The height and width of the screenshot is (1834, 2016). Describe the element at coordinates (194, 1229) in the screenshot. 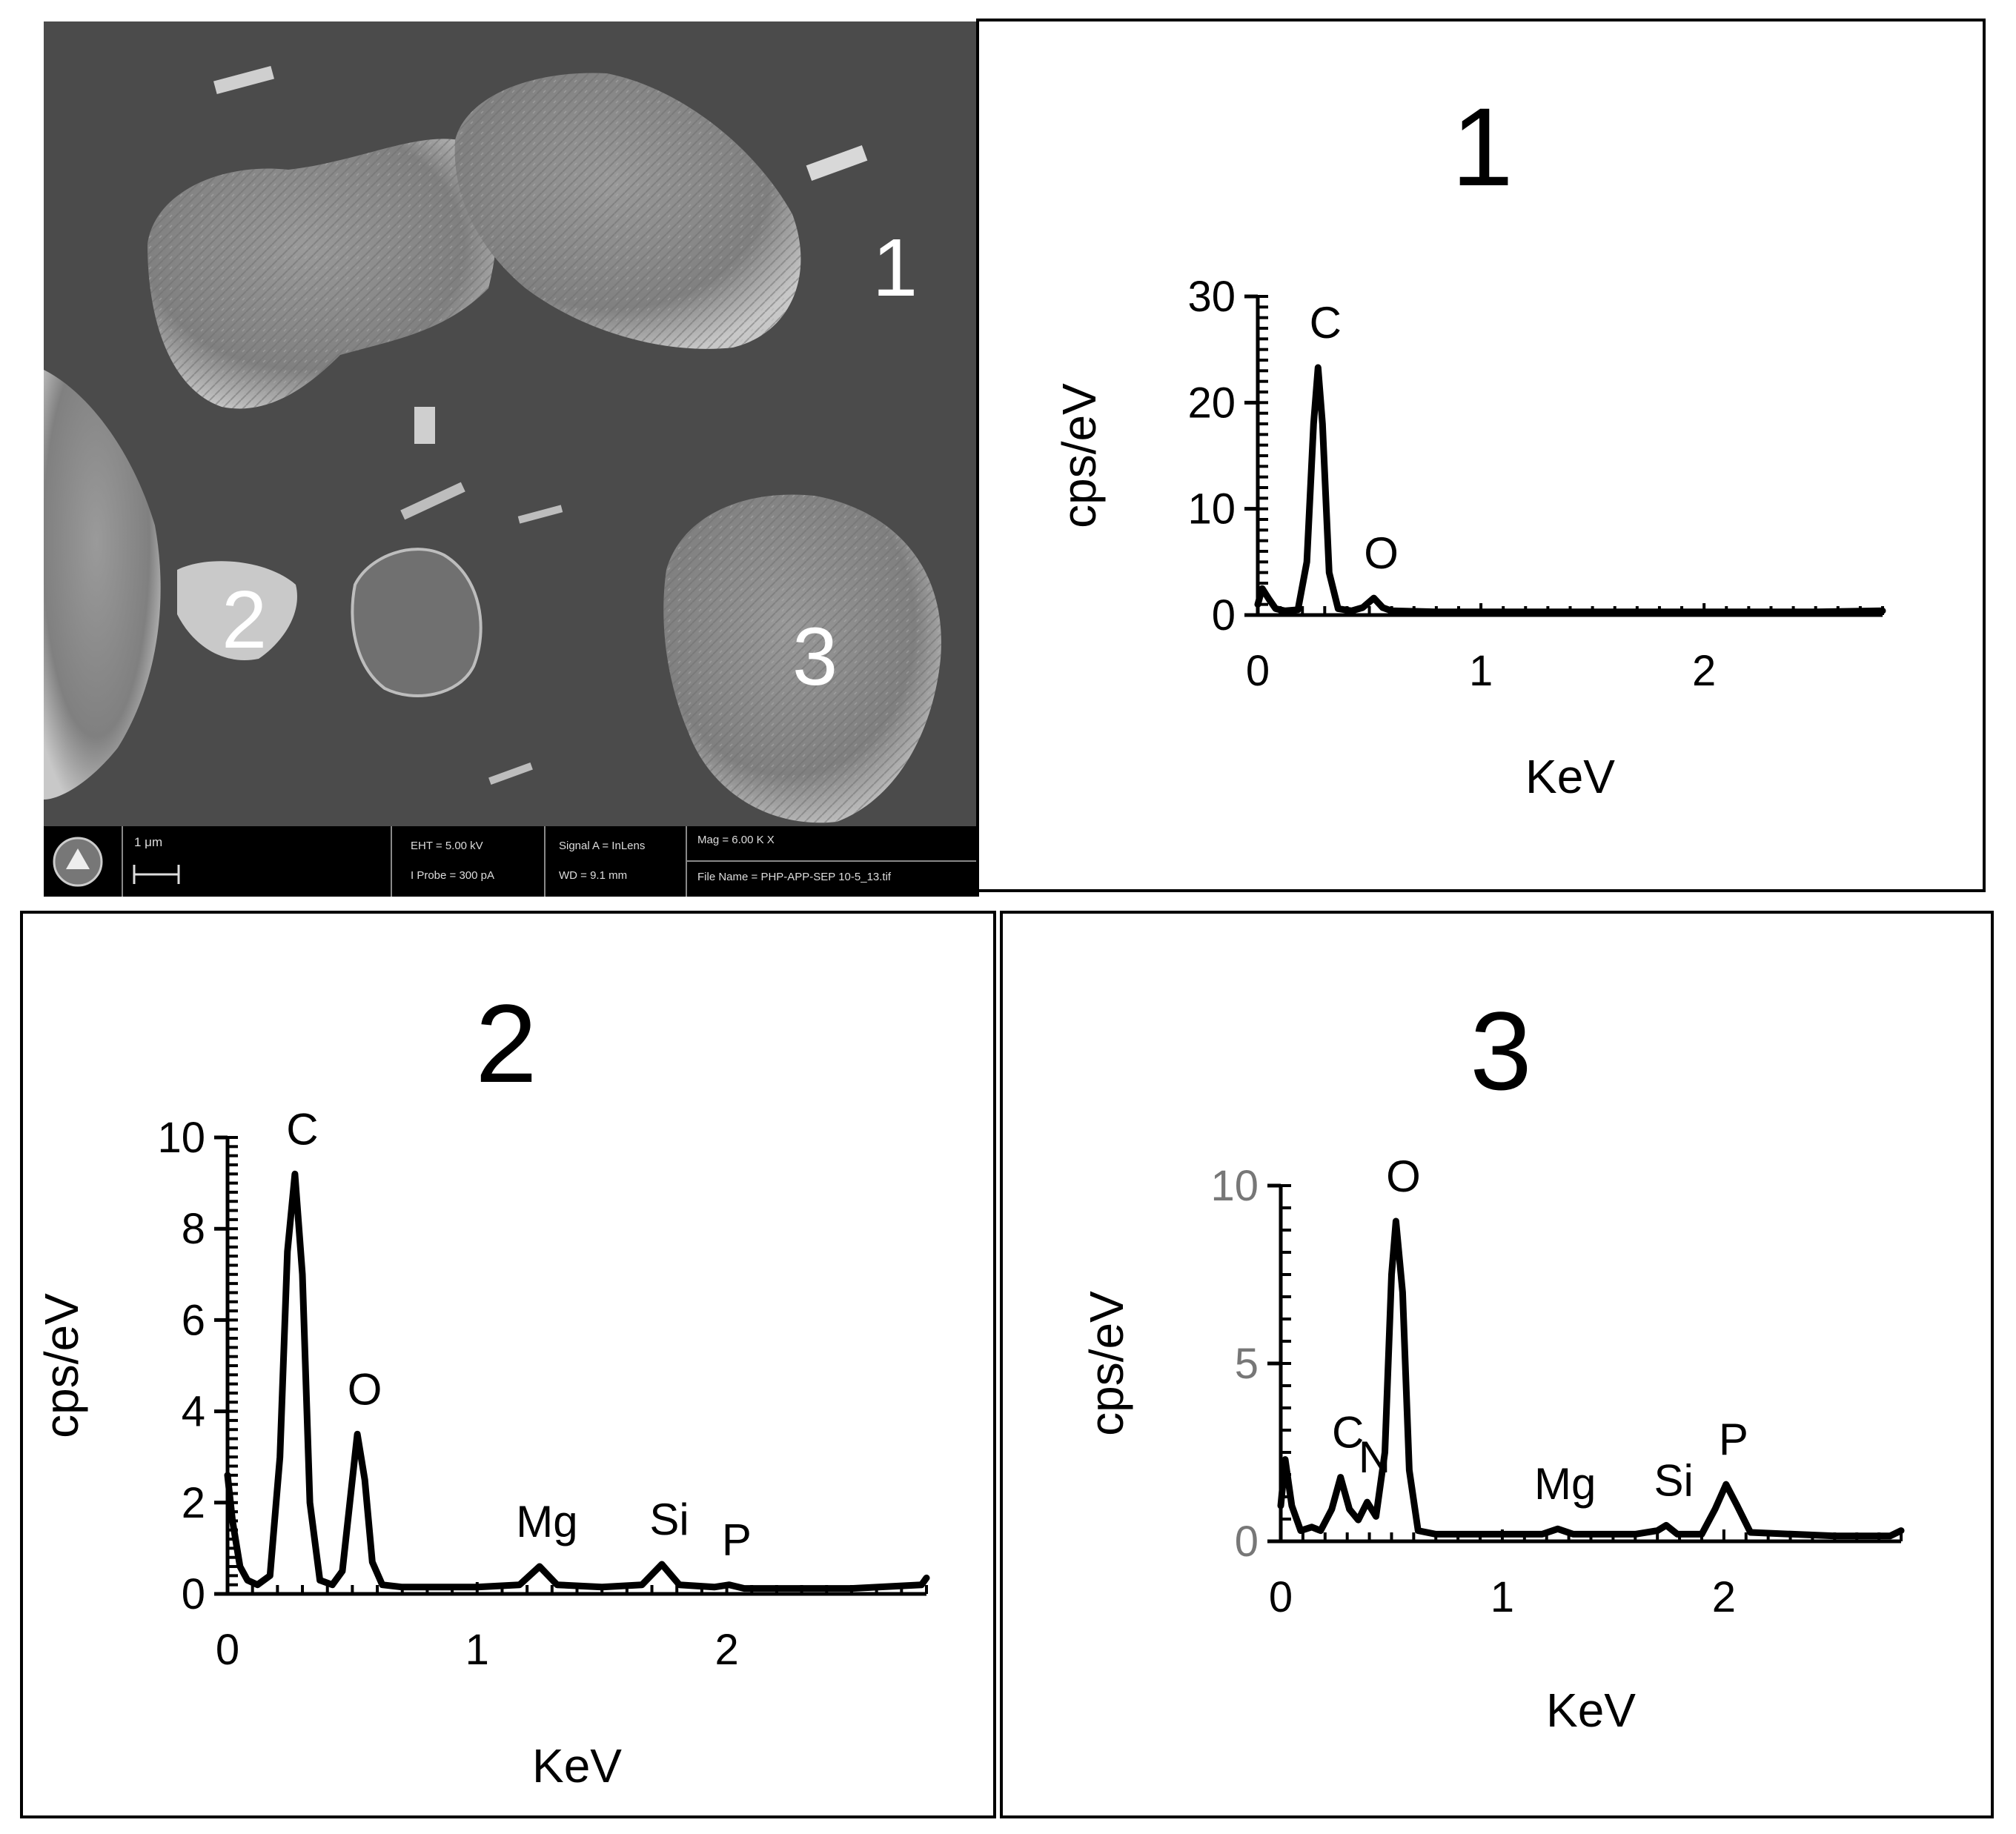

I see `y-tick-label: 8` at that location.